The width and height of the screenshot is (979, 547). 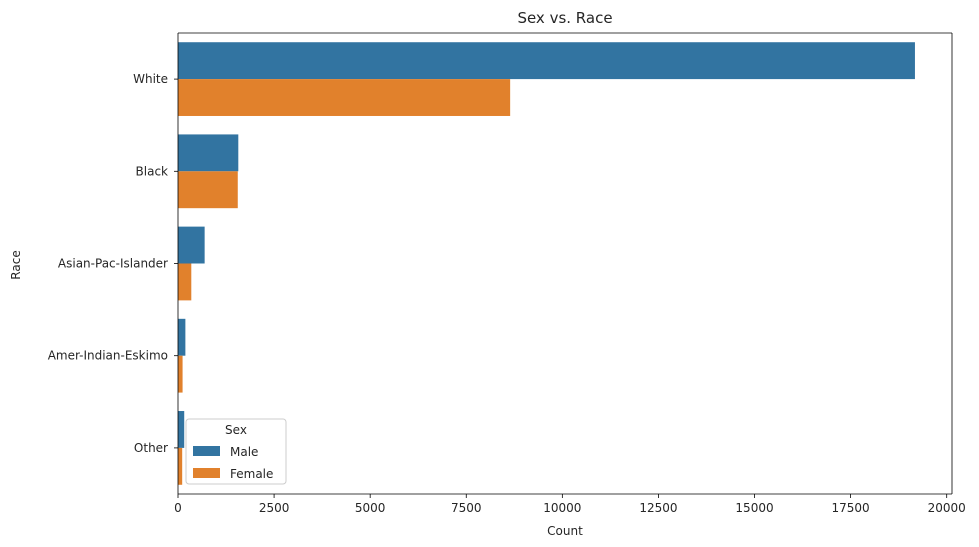 I want to click on y-tick-label: White, so click(x=150, y=79).